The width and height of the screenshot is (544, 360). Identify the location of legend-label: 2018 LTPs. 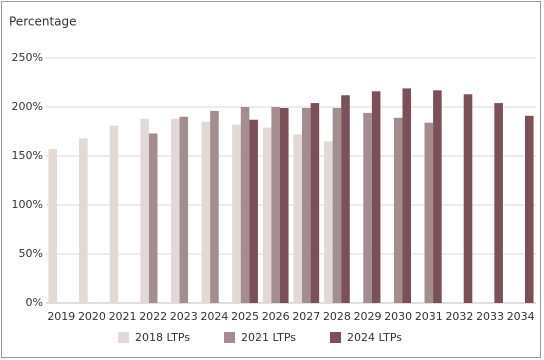
(162, 337).